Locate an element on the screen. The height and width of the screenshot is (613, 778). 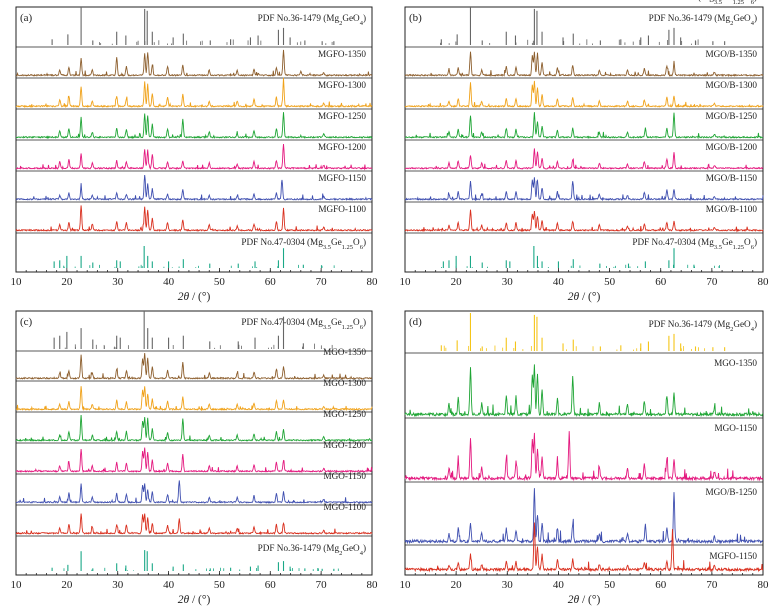
series-2: MGO-1150 is located at coordinates (584, 452).